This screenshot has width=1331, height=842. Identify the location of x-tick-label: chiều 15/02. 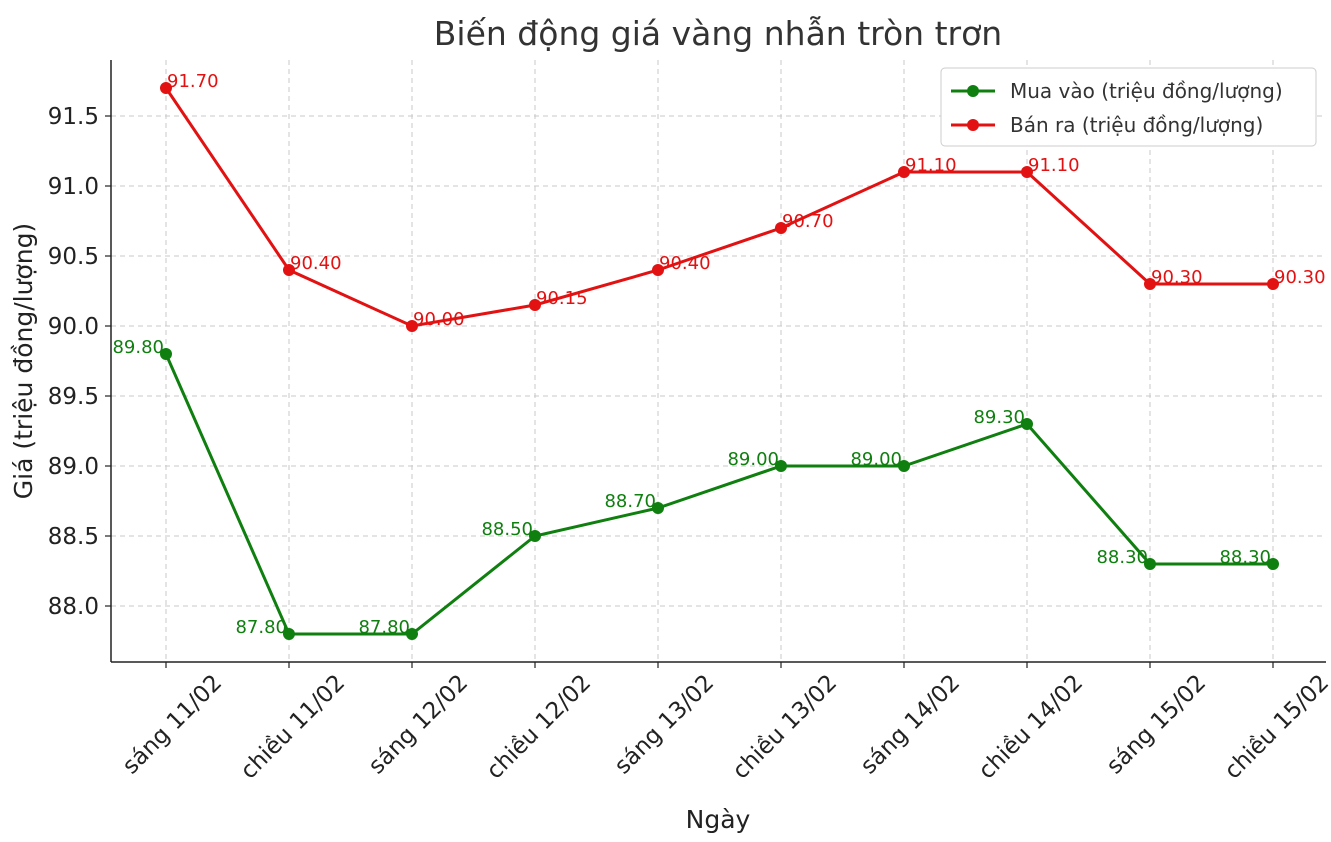
(1275, 727).